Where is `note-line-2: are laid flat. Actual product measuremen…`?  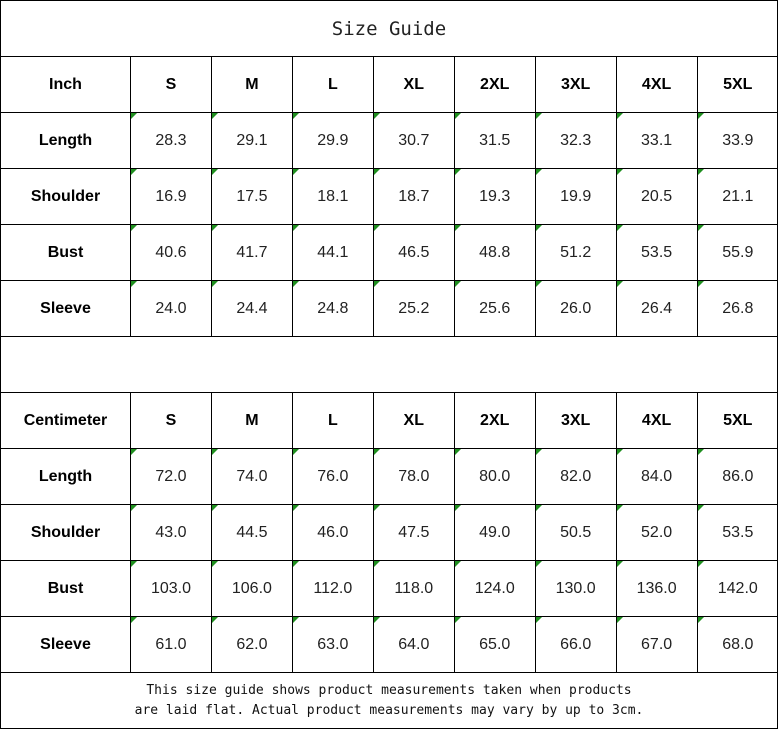
note-line-2: are laid flat. Actual product measuremen… is located at coordinates (389, 710).